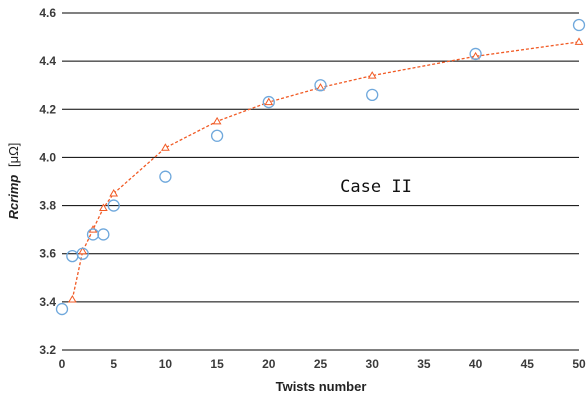  I want to click on y-tick-label: 3.4, so click(47, 302).